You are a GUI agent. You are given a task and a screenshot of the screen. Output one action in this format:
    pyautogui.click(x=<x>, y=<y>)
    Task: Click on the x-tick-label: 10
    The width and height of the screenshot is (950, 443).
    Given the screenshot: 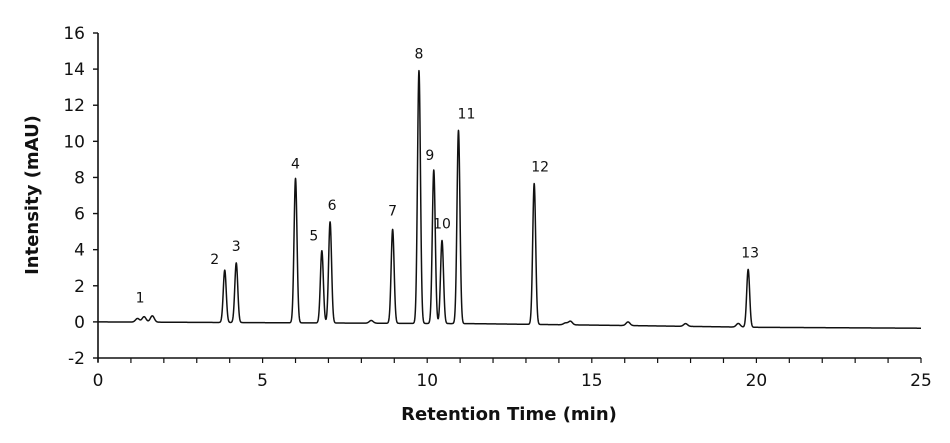 What is the action you would take?
    pyautogui.click(x=427, y=381)
    